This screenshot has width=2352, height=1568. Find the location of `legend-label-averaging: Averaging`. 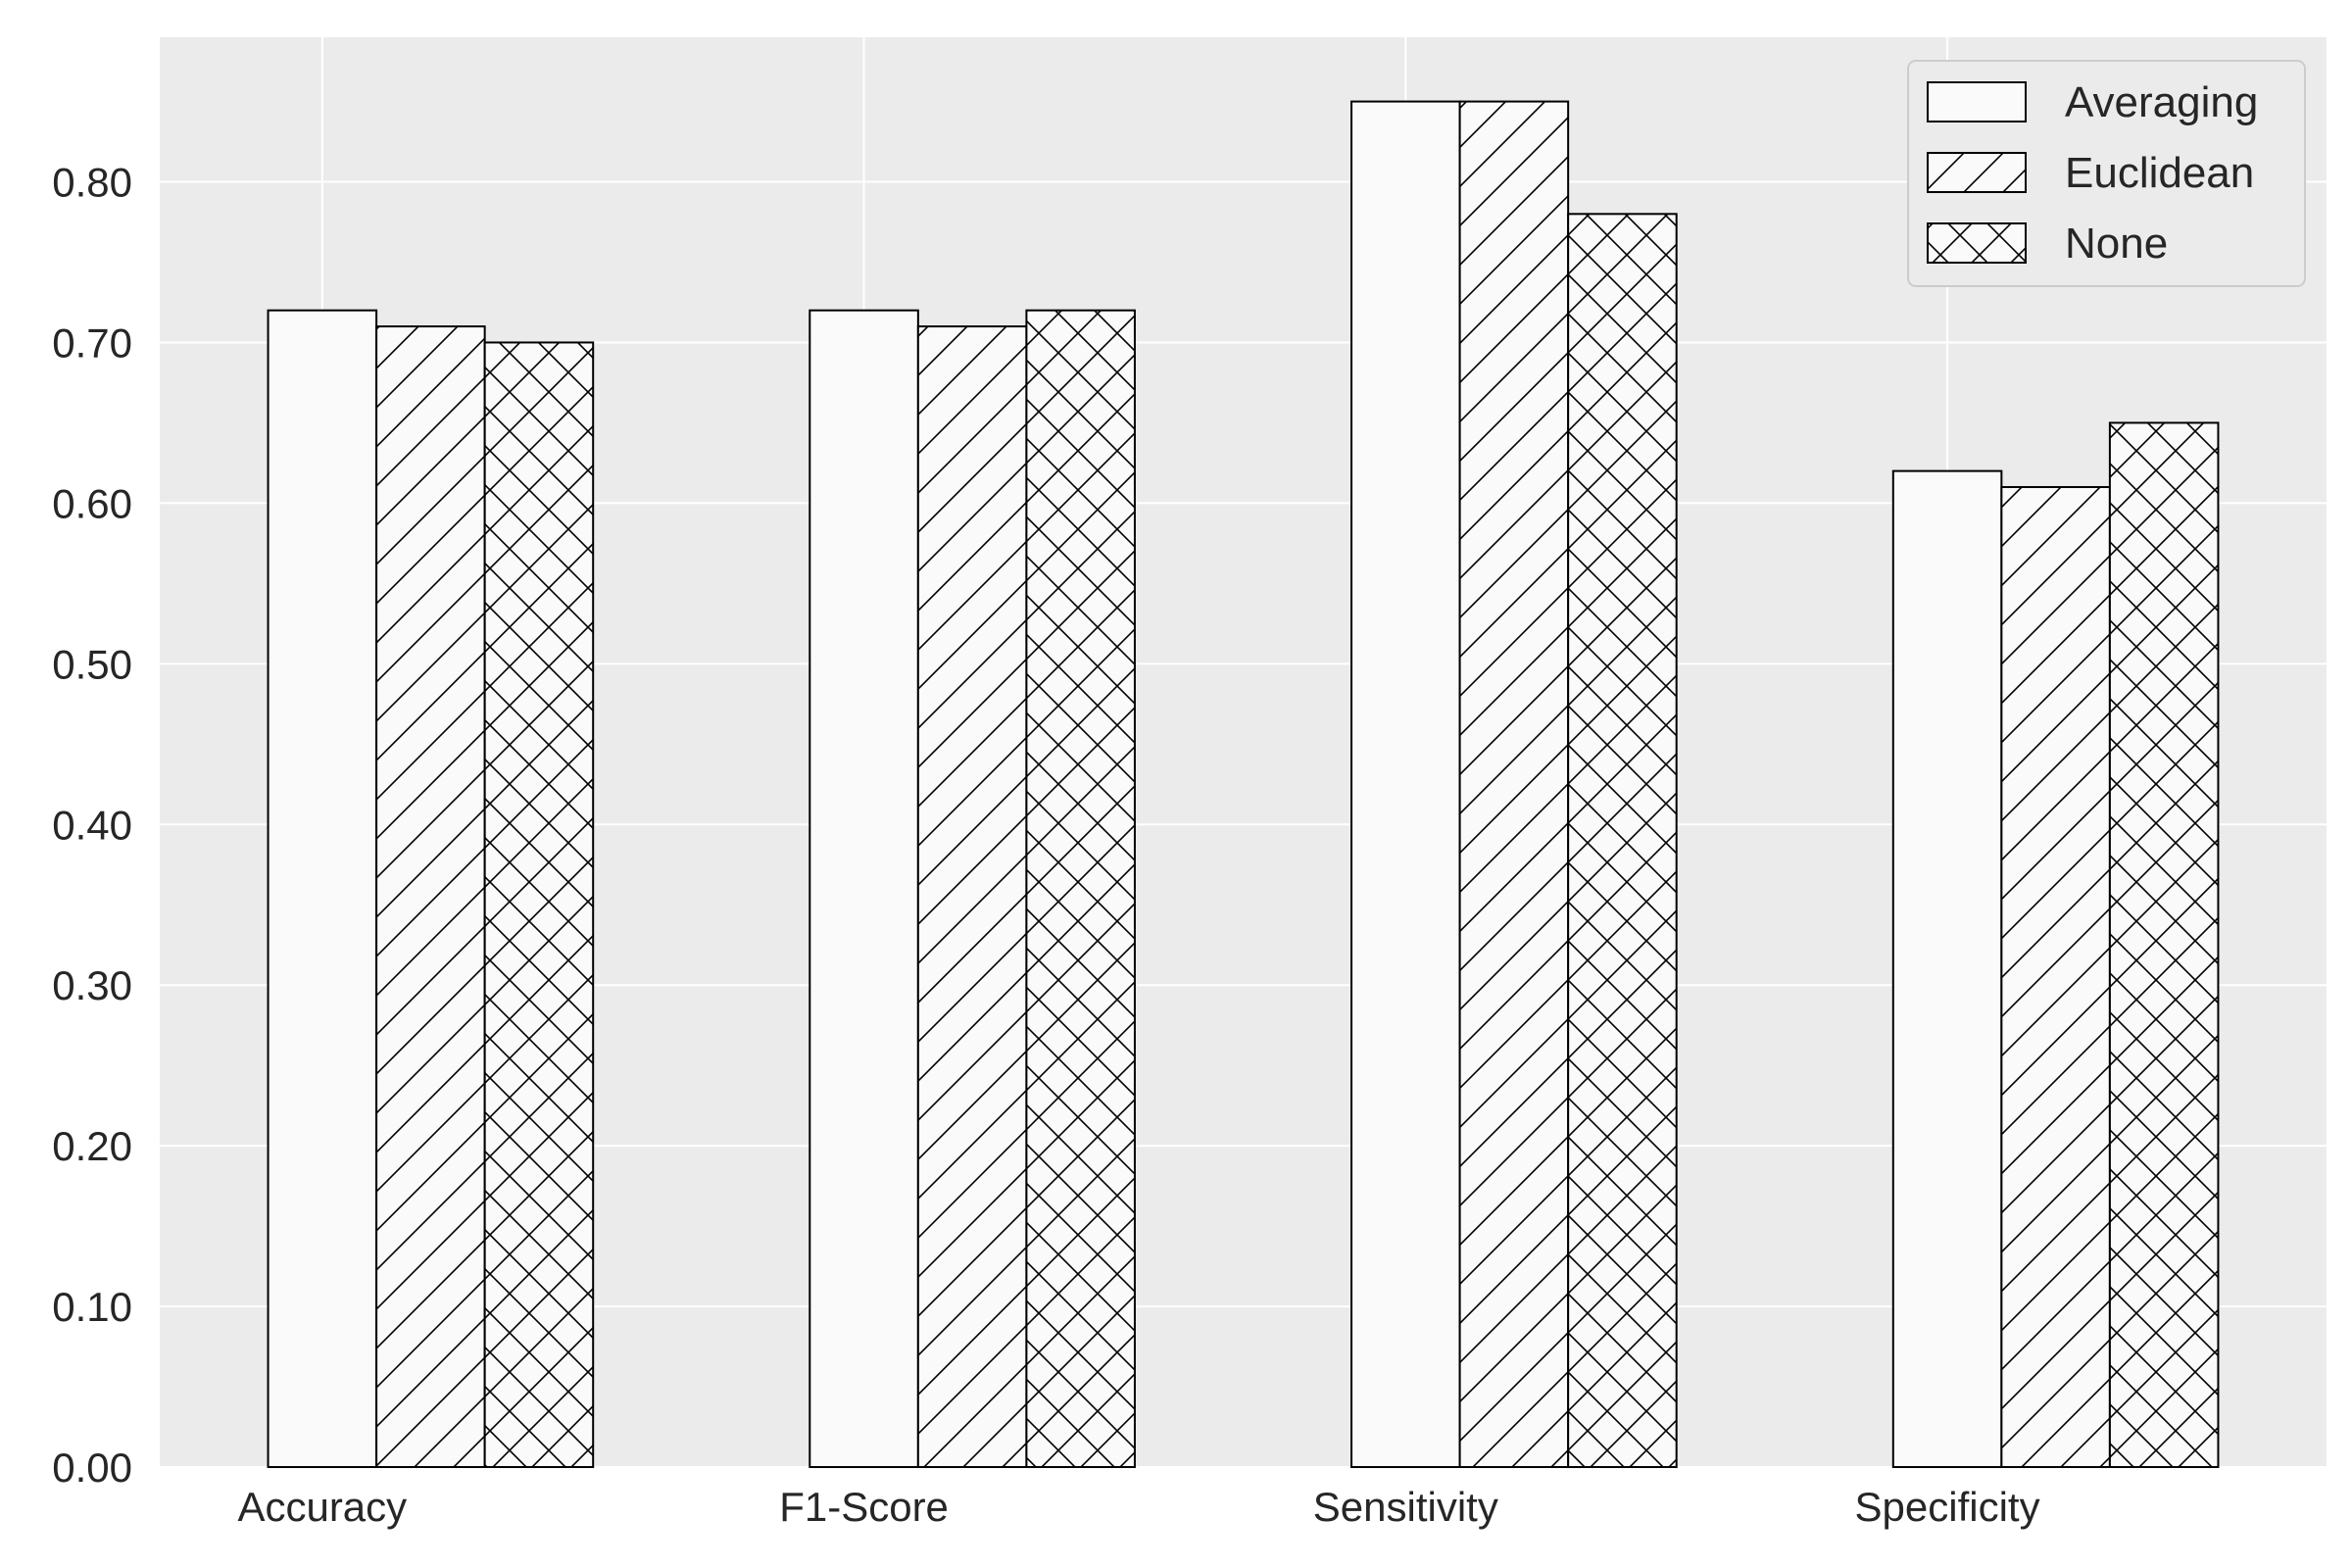

legend-label-averaging: Averaging is located at coordinates (2161, 102).